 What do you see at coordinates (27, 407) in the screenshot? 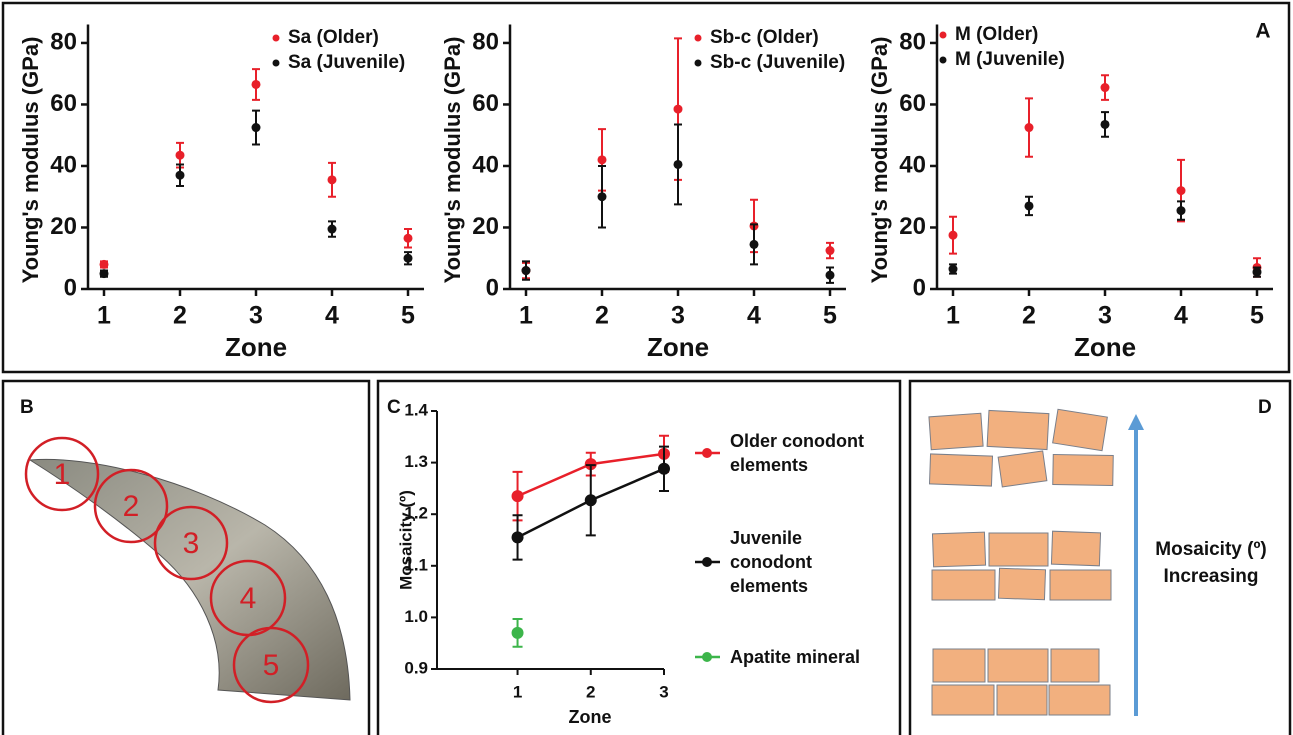
I see `panel-label: B` at bounding box center [27, 407].